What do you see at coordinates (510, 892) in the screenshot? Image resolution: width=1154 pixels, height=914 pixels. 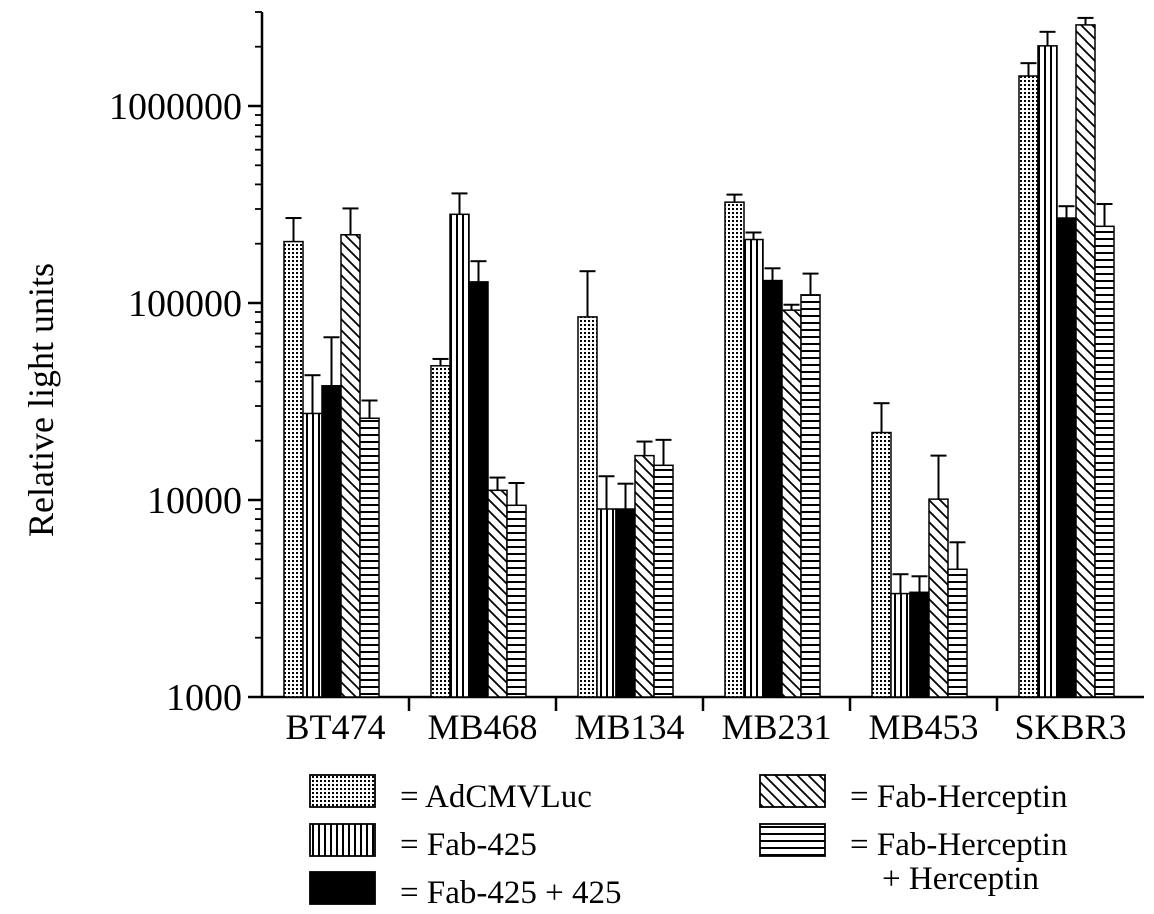 I see `legend-label: = Fab-425 + 425` at bounding box center [510, 892].